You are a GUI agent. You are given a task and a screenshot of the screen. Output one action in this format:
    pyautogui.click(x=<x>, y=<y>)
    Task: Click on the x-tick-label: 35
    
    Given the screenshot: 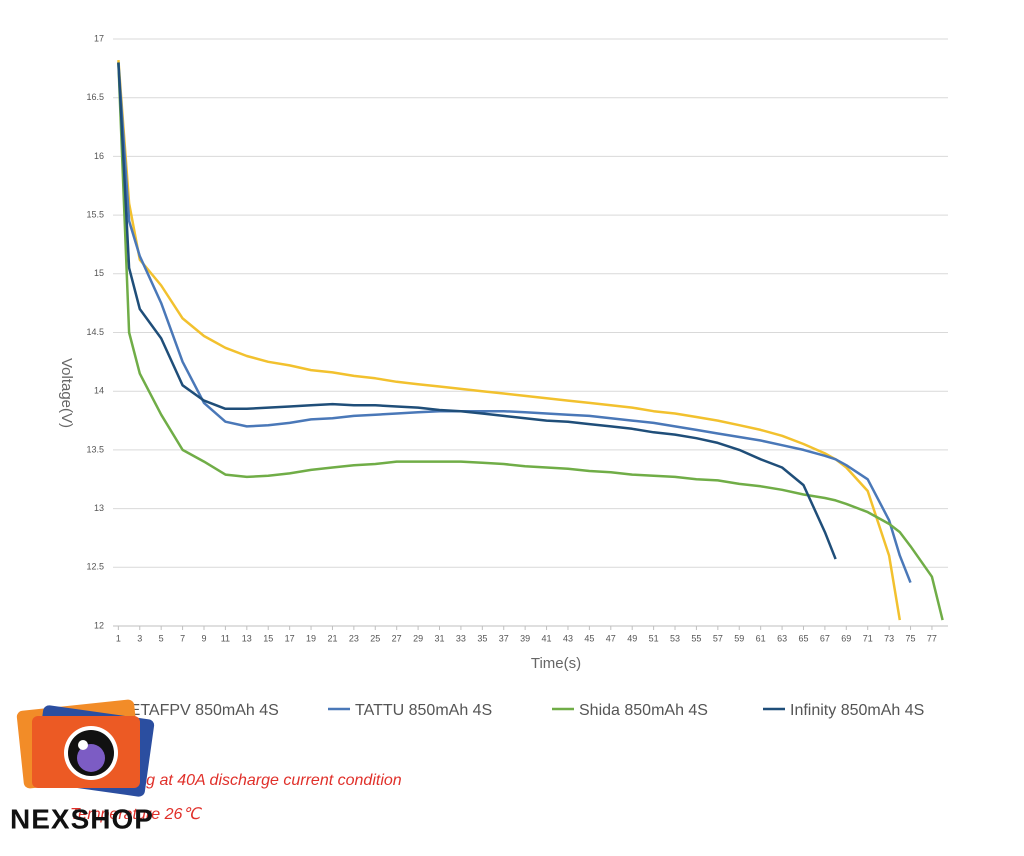 What is the action you would take?
    pyautogui.click(x=482, y=638)
    